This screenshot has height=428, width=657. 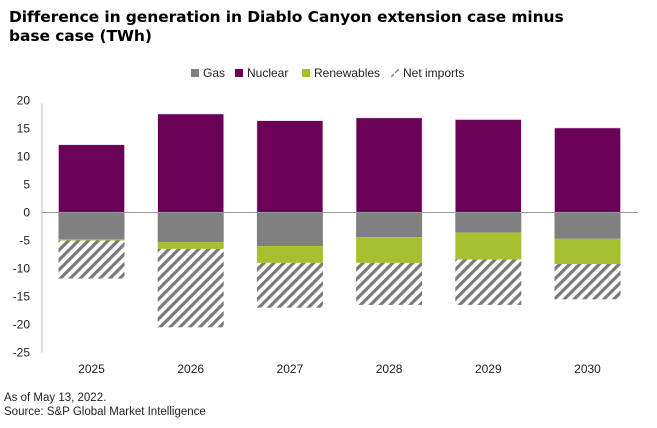 What do you see at coordinates (26, 185) in the screenshot?
I see `y-tick-label: 5` at bounding box center [26, 185].